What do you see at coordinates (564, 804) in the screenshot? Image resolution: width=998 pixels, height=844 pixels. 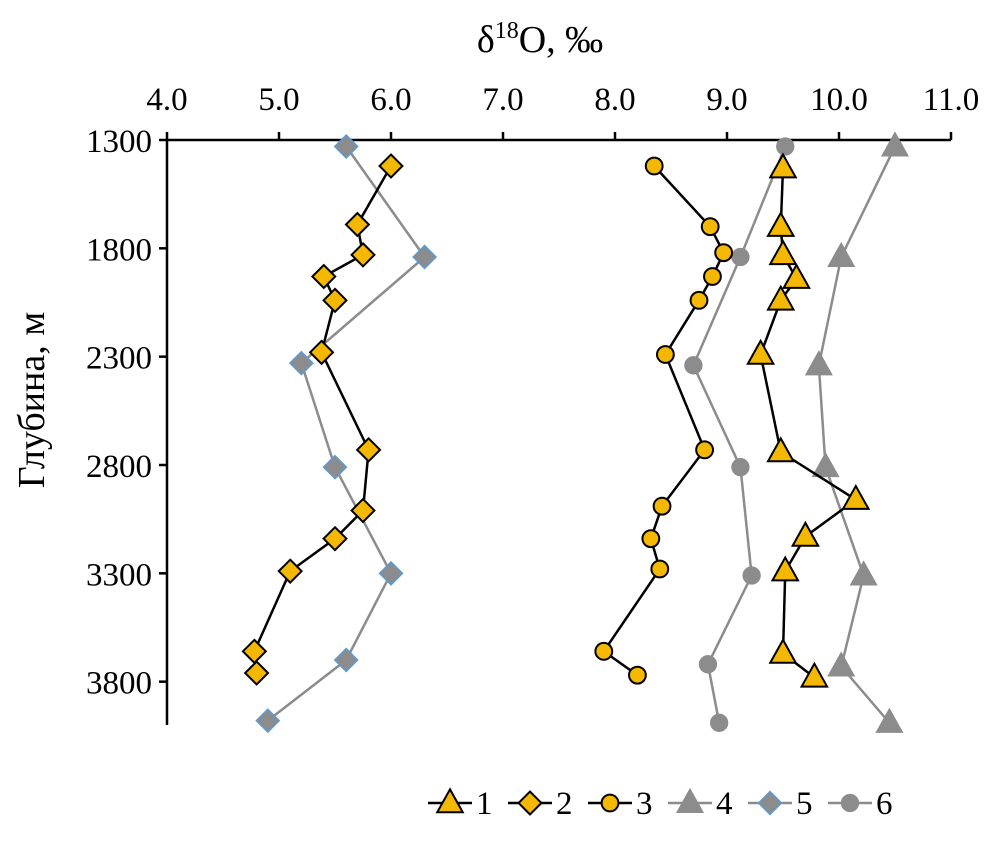 I see `legend-label: 2` at bounding box center [564, 804].